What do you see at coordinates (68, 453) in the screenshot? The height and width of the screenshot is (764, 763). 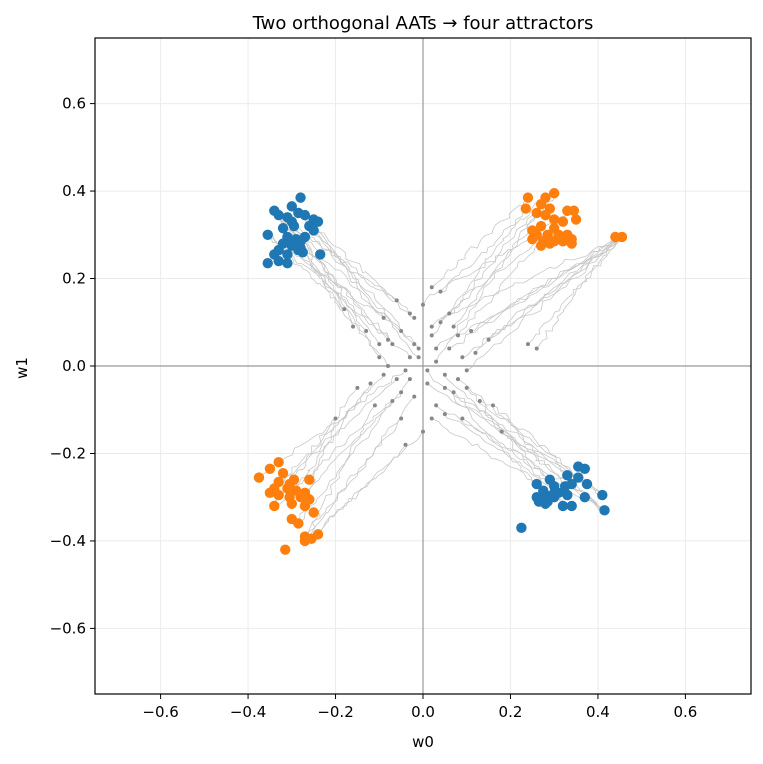 I see `y-tick-label: −0.2` at bounding box center [68, 453].